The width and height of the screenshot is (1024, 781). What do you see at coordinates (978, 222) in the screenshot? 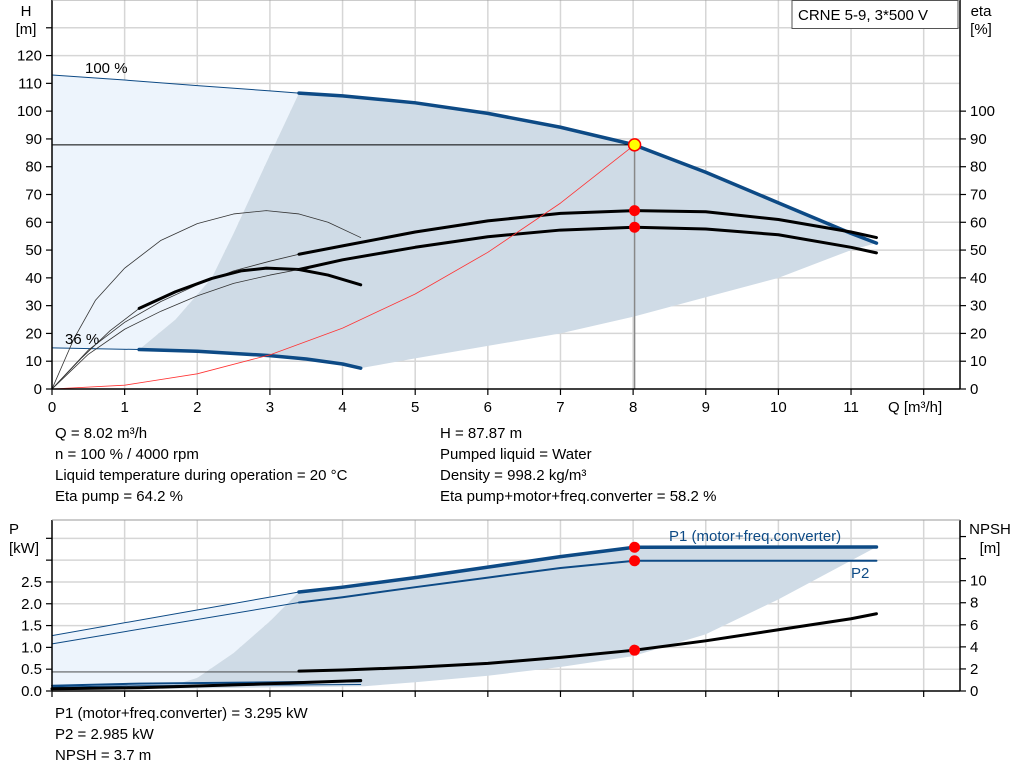
I see `y-right-tick-label: 60` at bounding box center [978, 222].